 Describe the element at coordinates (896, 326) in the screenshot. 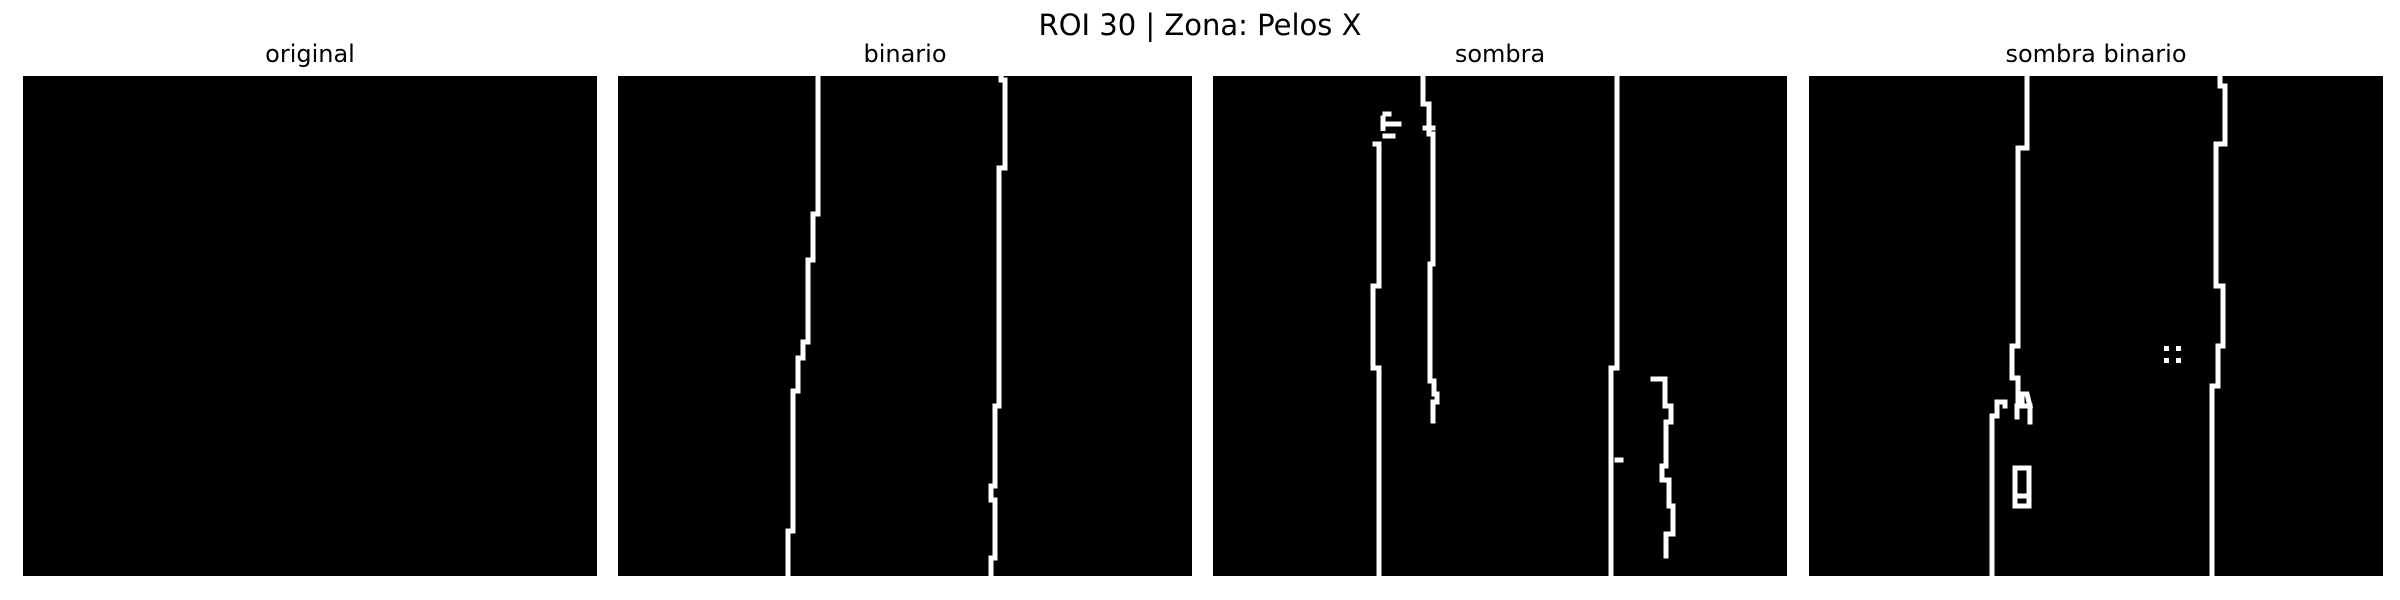

I see `mask-svg-binario` at that location.